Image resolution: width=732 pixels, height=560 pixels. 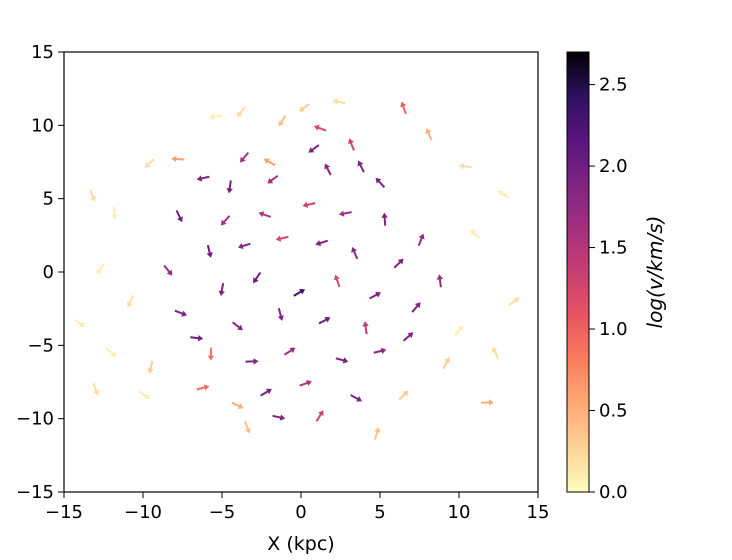 What do you see at coordinates (35, 419) in the screenshot?
I see `y-tick-label: −10` at bounding box center [35, 419].